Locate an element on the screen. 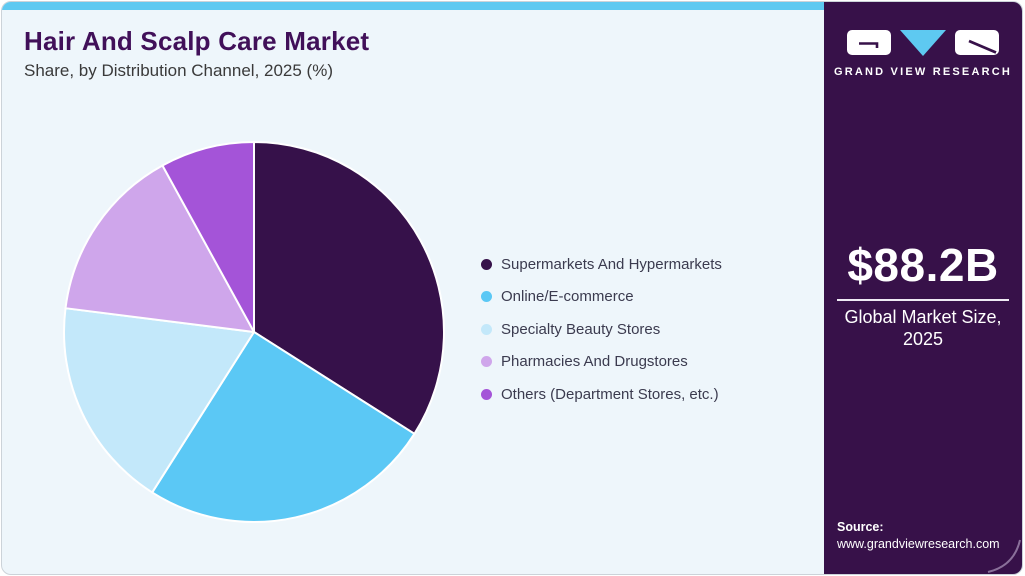 This screenshot has height=576, width=1025. market-size-divider is located at coordinates (923, 300).